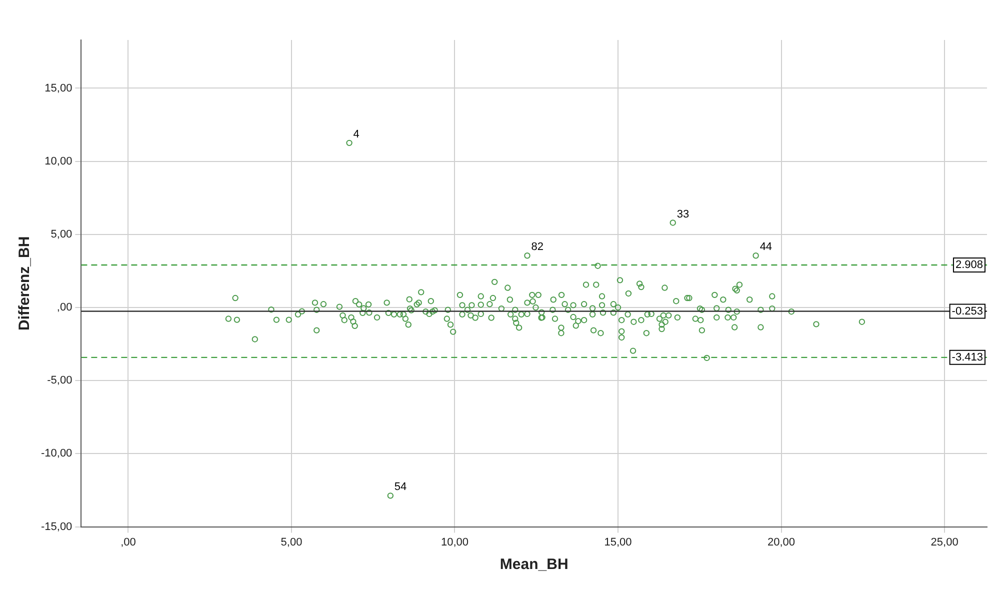  I want to click on x-tick-label: 25,00, so click(944, 542).